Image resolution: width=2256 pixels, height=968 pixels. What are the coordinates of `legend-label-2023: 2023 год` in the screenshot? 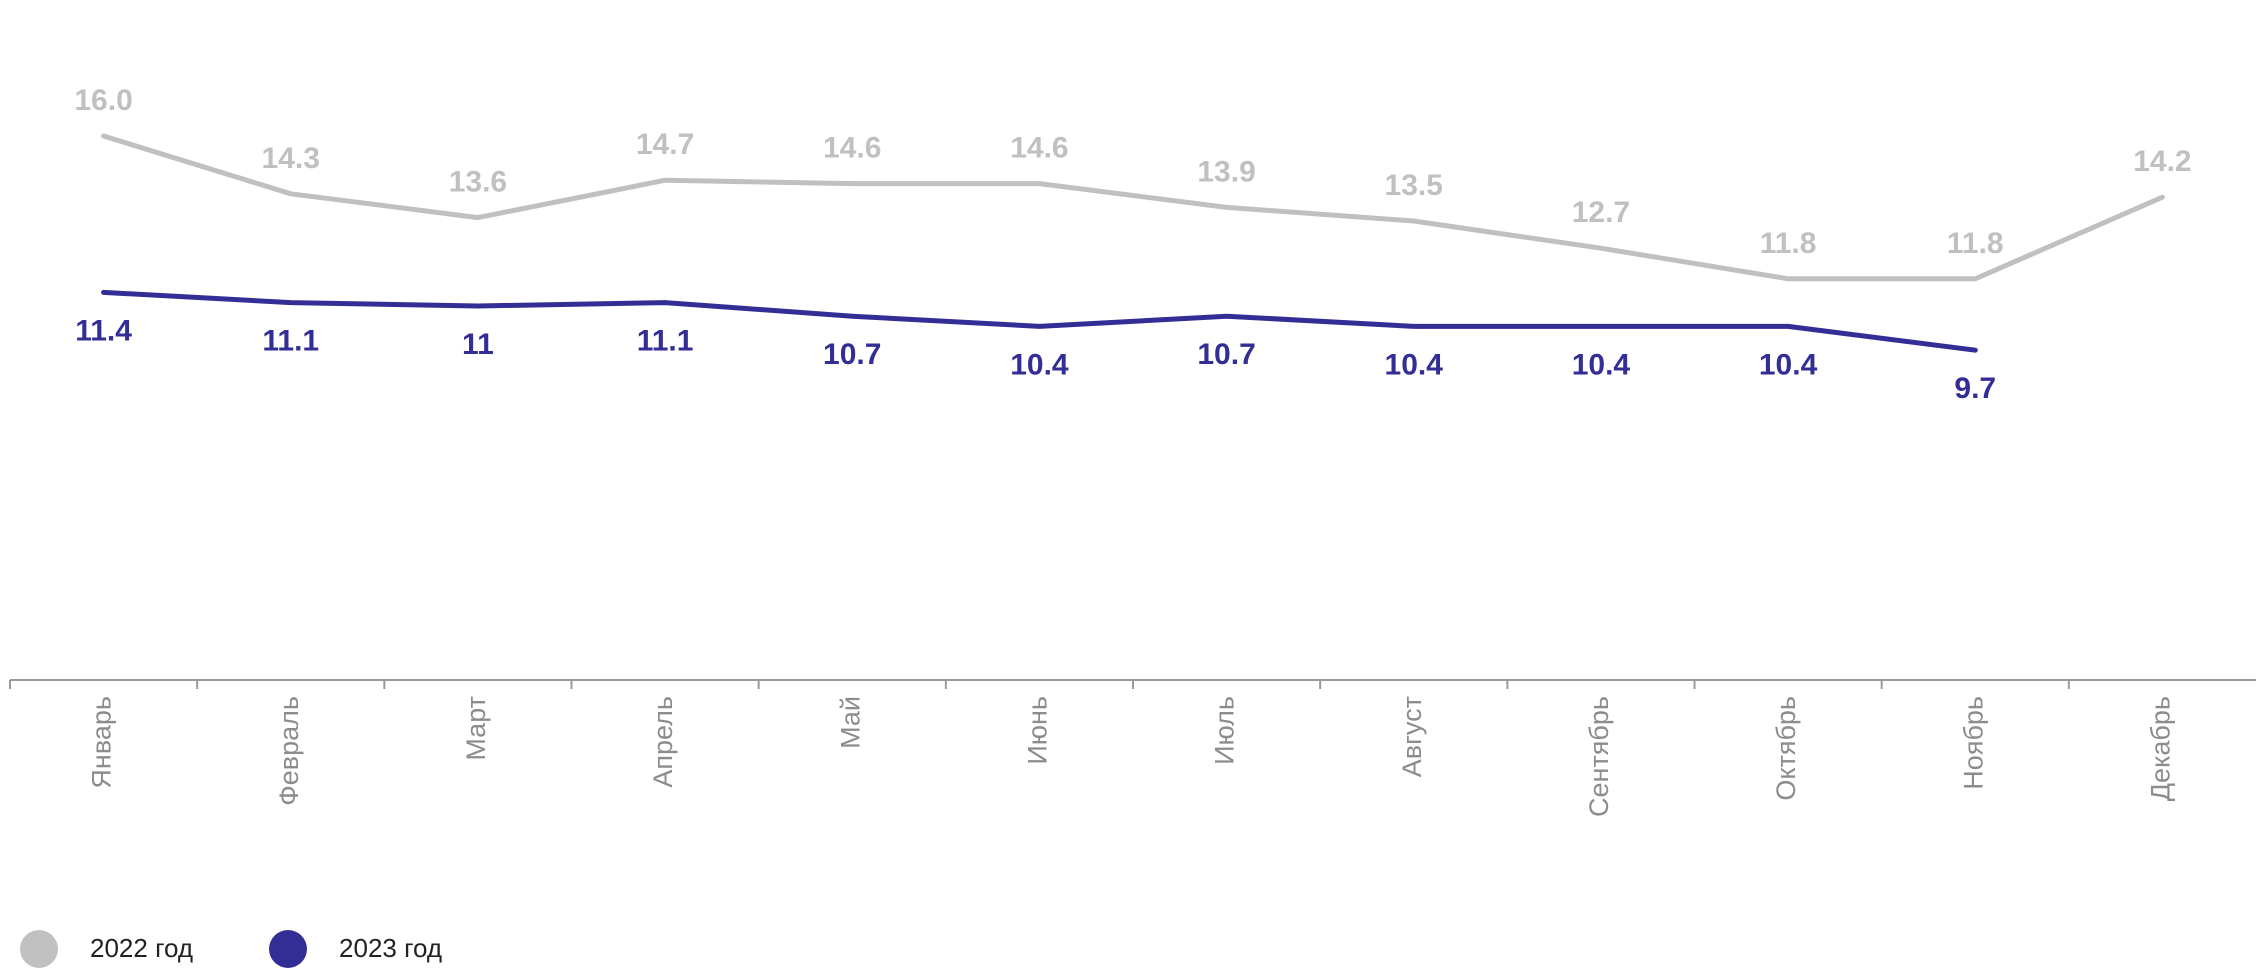 It's located at (391, 948).